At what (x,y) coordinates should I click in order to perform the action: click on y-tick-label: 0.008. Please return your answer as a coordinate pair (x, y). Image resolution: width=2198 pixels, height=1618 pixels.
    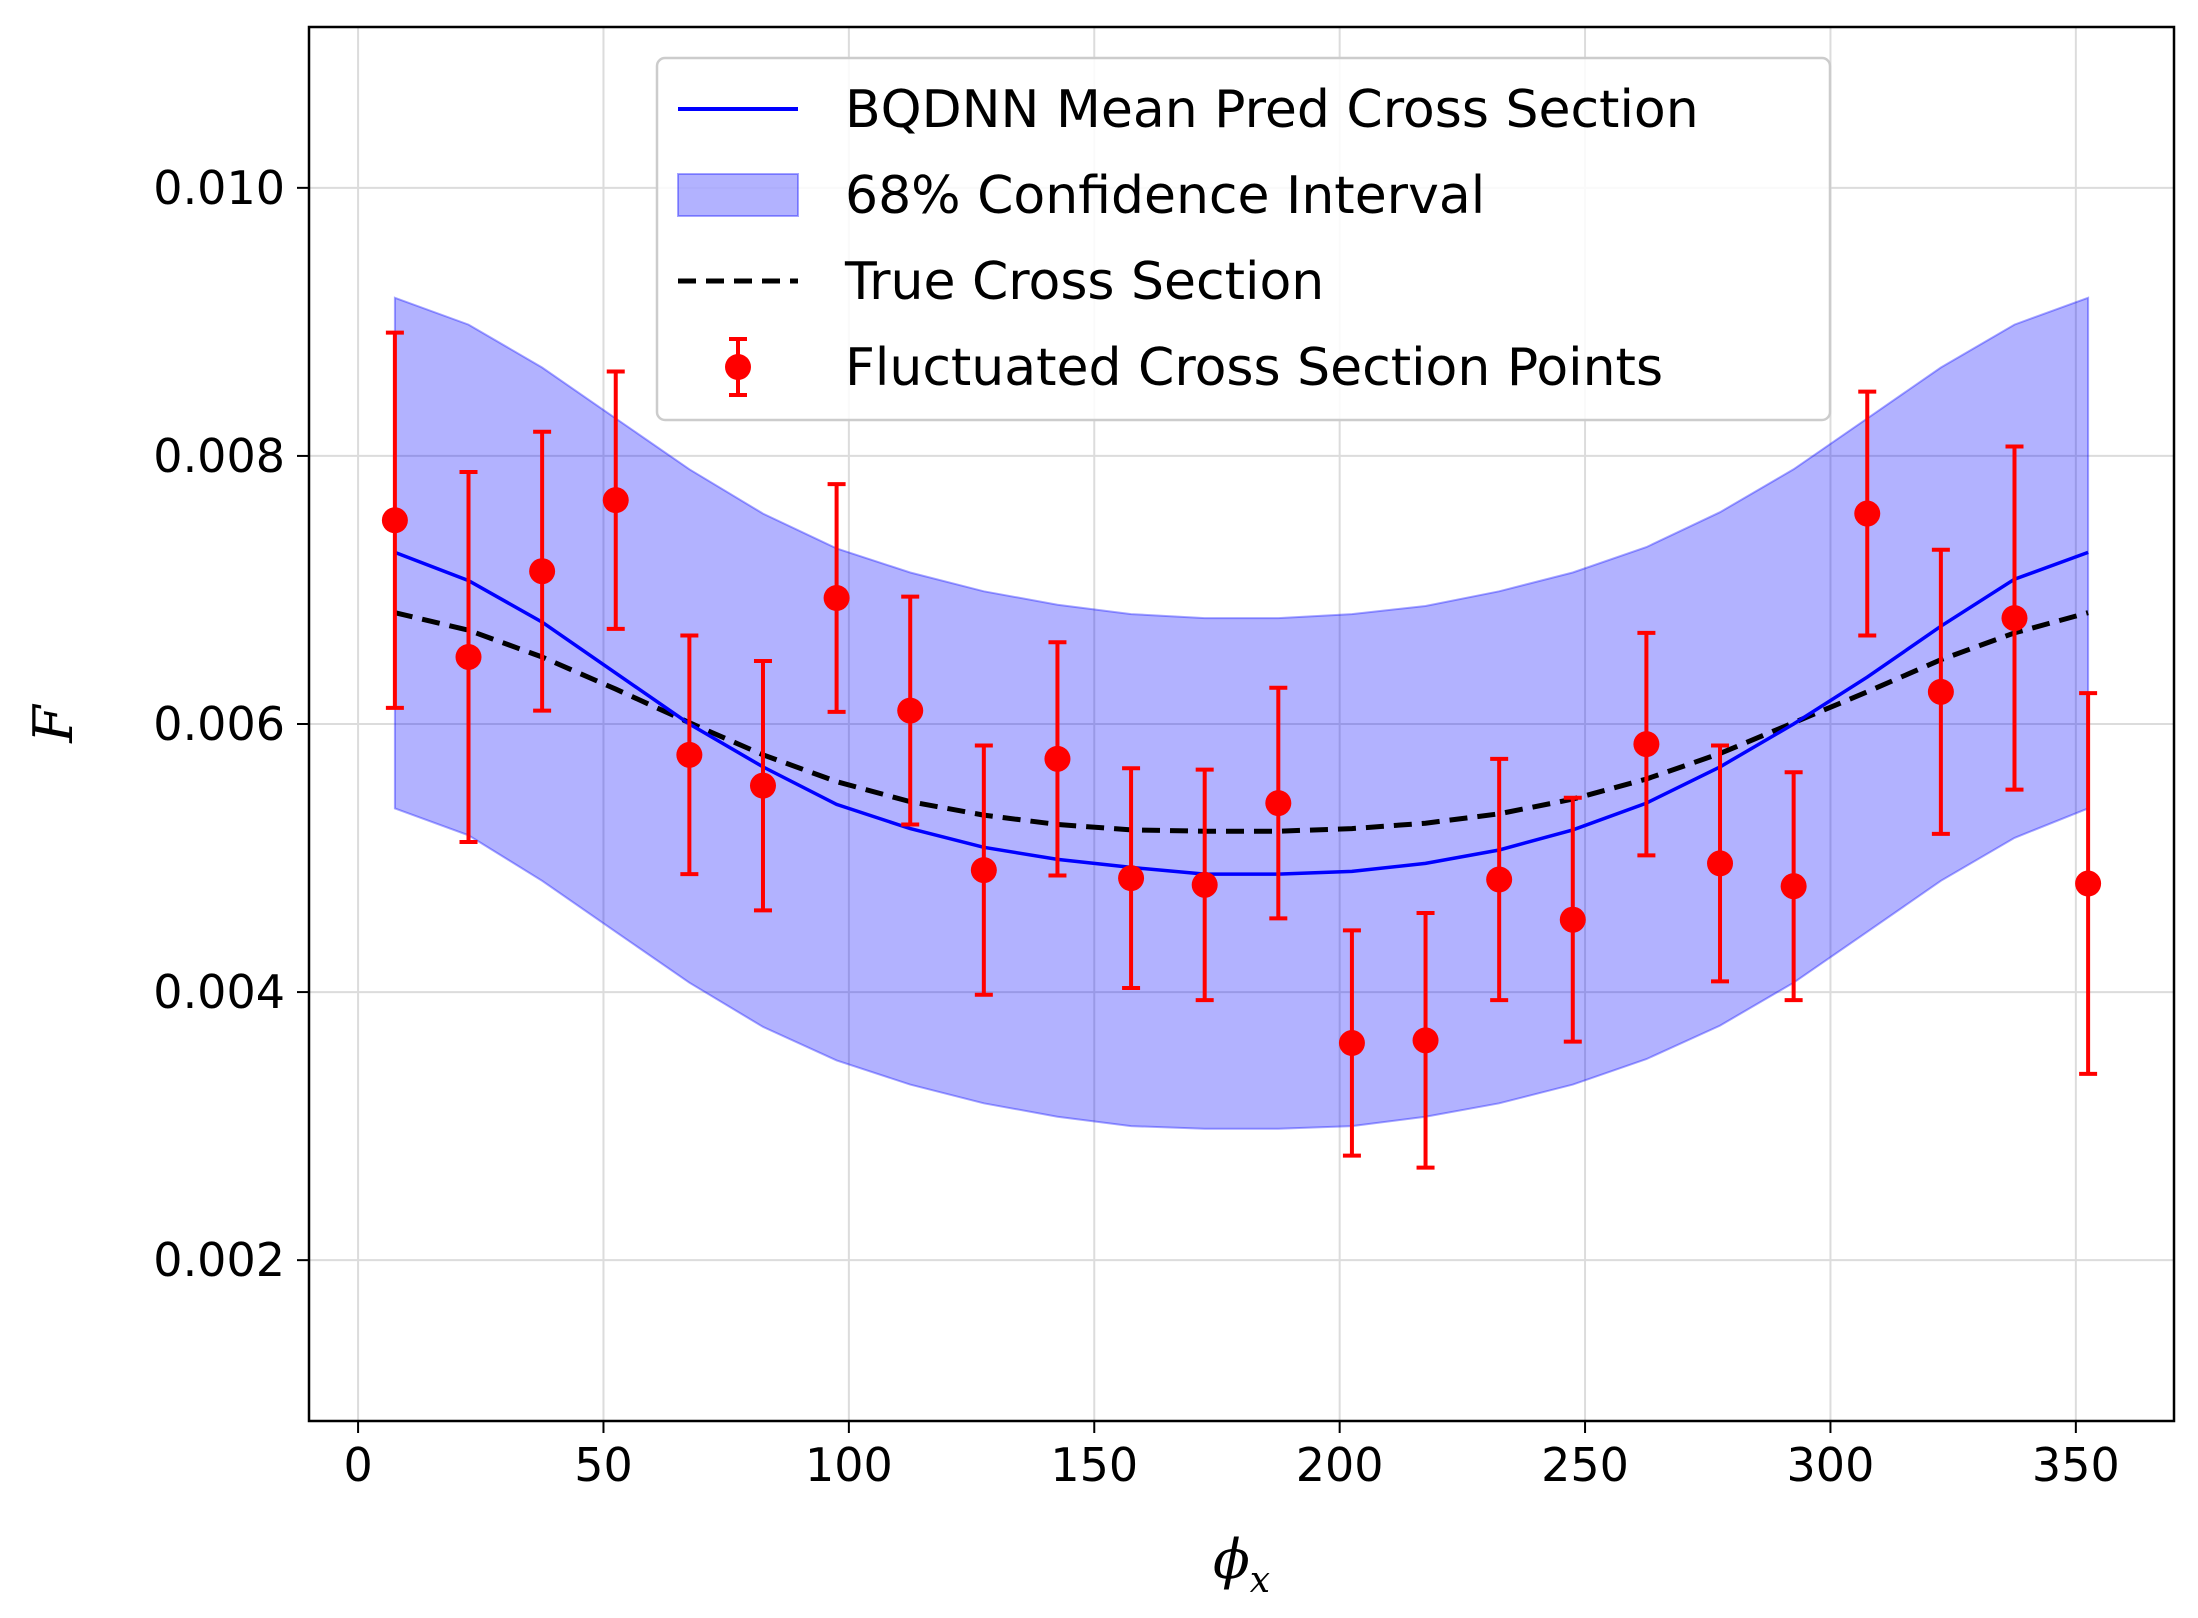
    Looking at the image, I should click on (219, 456).